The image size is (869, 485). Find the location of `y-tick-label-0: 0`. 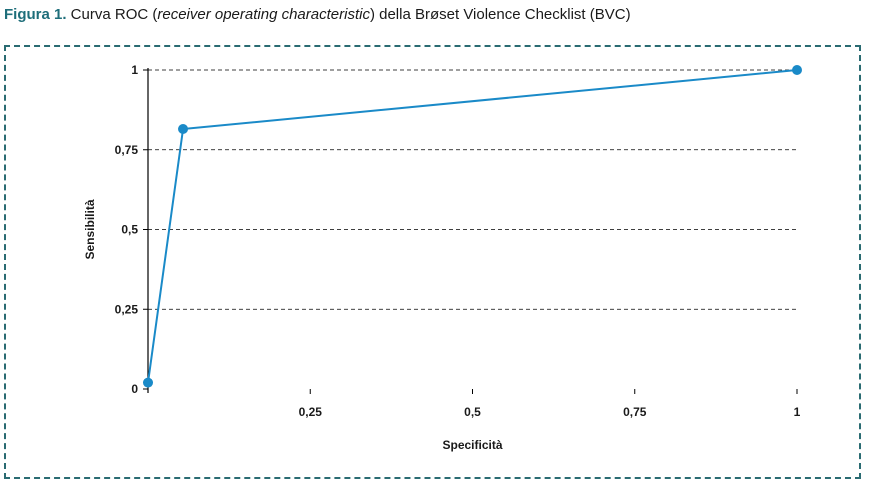

y-tick-label-0: 0 is located at coordinates (134, 389).